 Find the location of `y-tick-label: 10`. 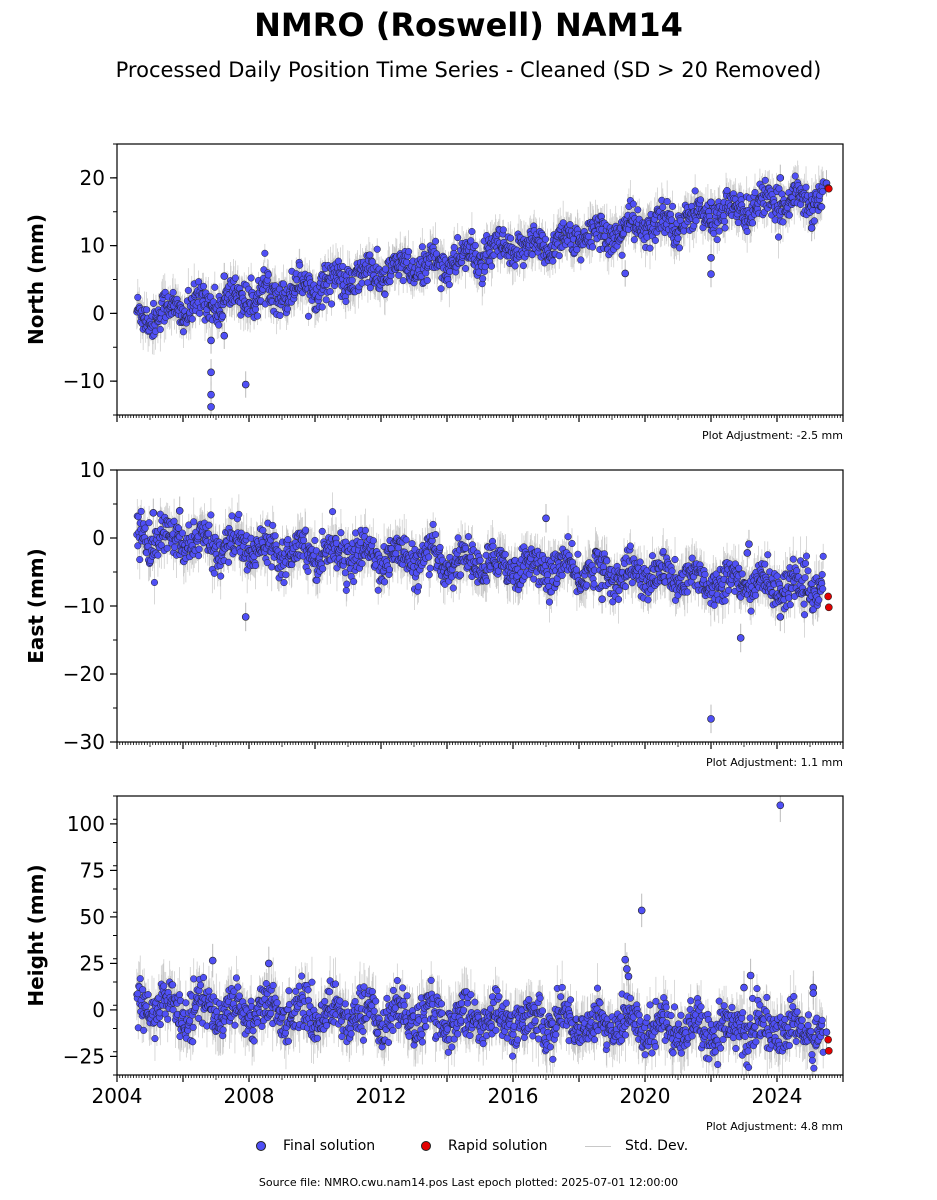

y-tick-label: 10 is located at coordinates (92, 246).